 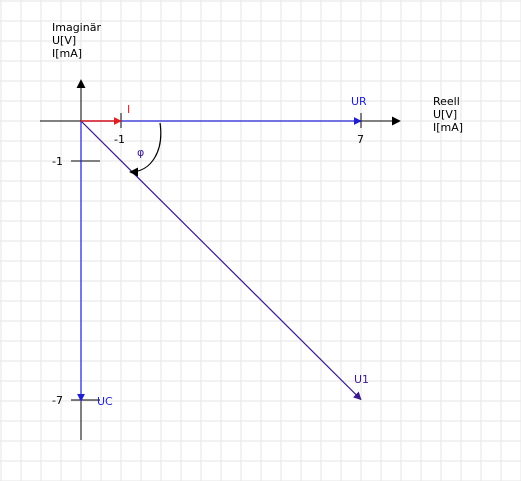 What do you see at coordinates (448, 127) in the screenshot?
I see `real-axis-unit-i: I[mA]` at bounding box center [448, 127].